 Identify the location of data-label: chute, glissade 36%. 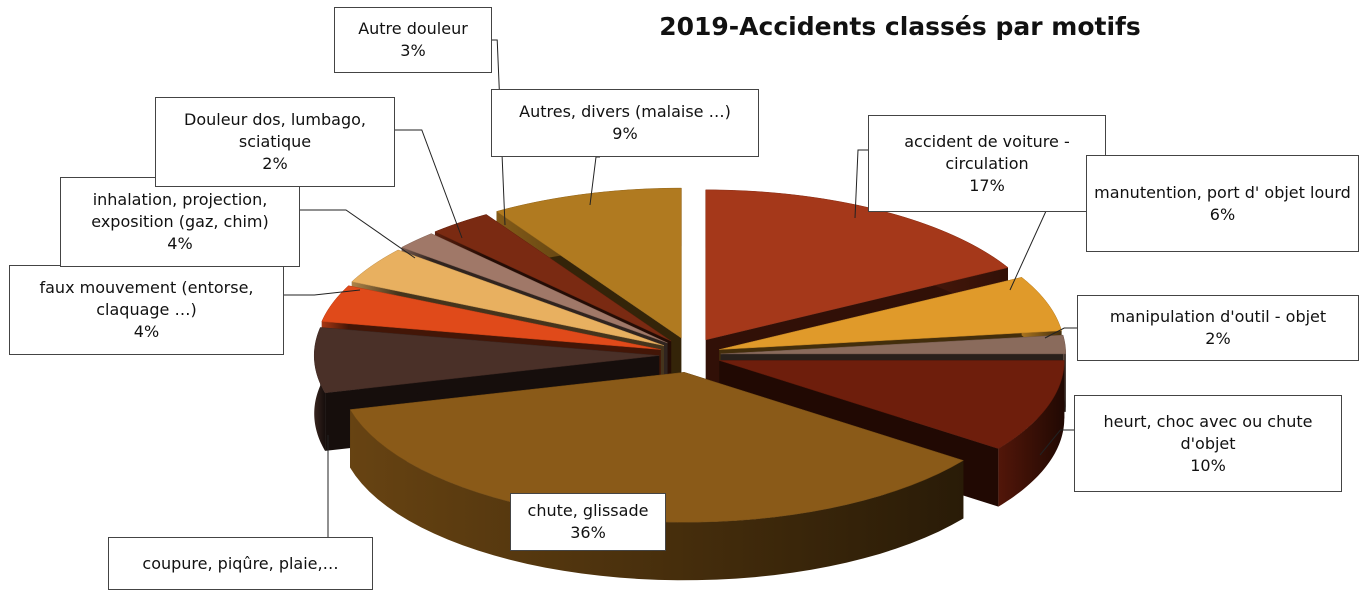
(588, 522).